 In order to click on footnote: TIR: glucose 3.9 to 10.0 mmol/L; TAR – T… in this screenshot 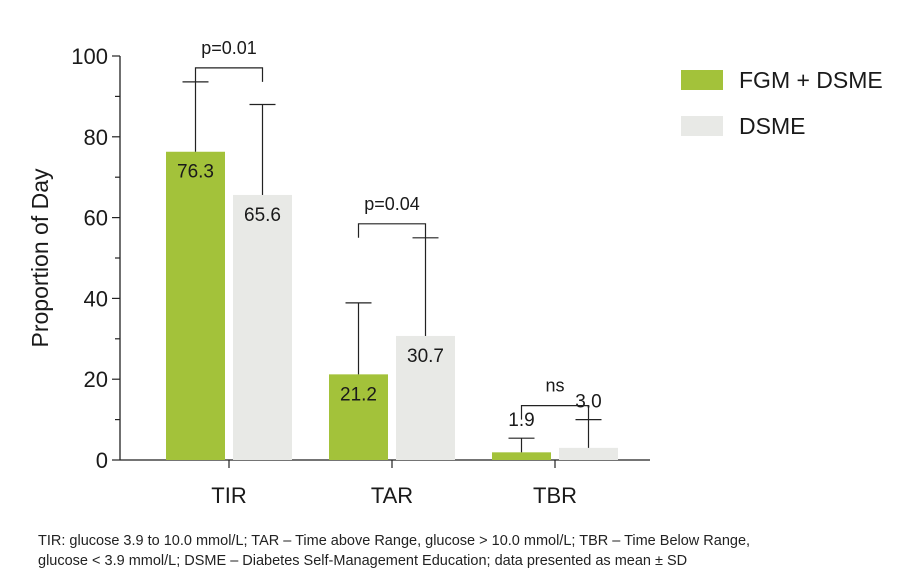, I will do `click(438, 551)`.